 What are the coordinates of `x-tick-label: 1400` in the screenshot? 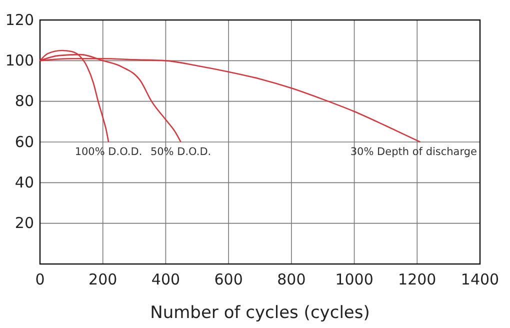 It's located at (480, 279).